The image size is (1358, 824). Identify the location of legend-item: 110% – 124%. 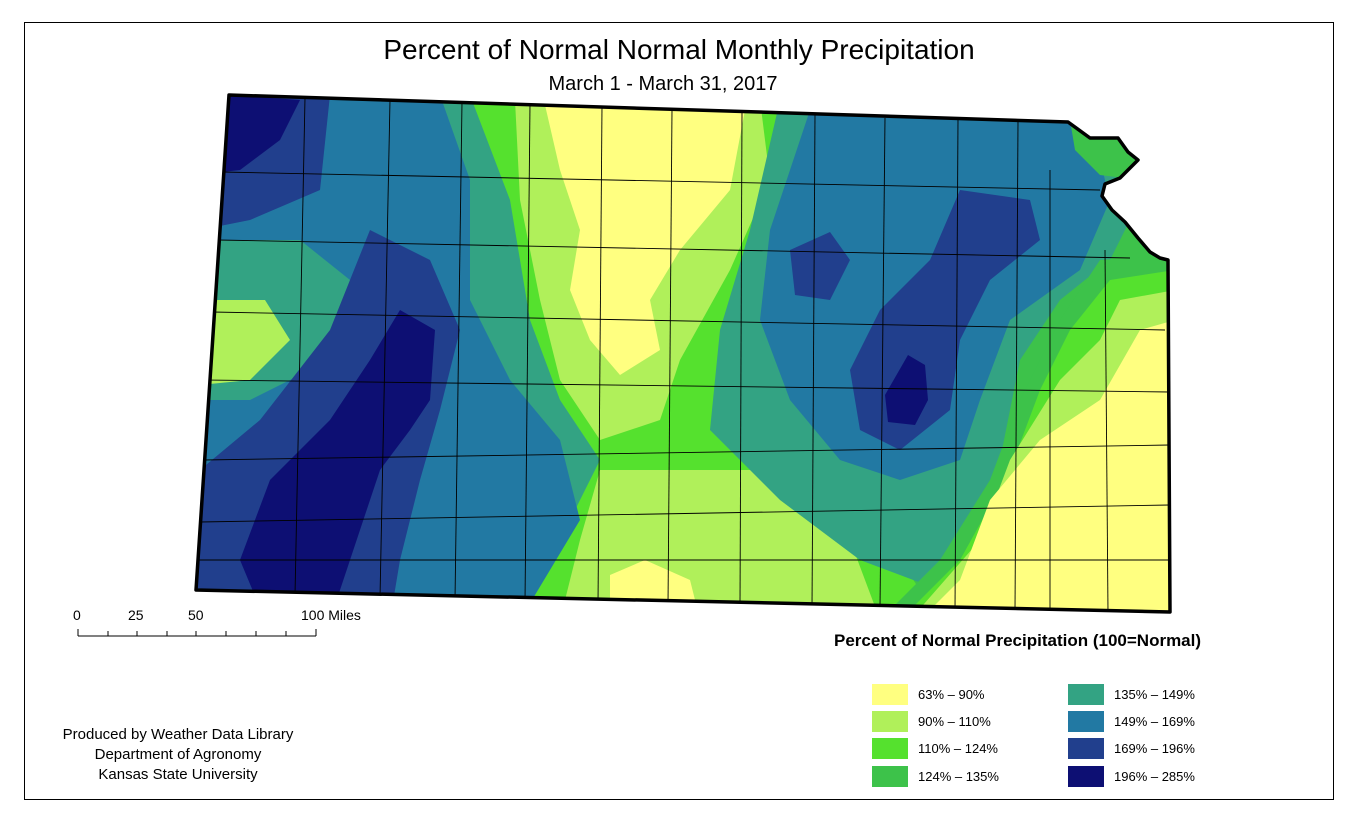
(935, 748).